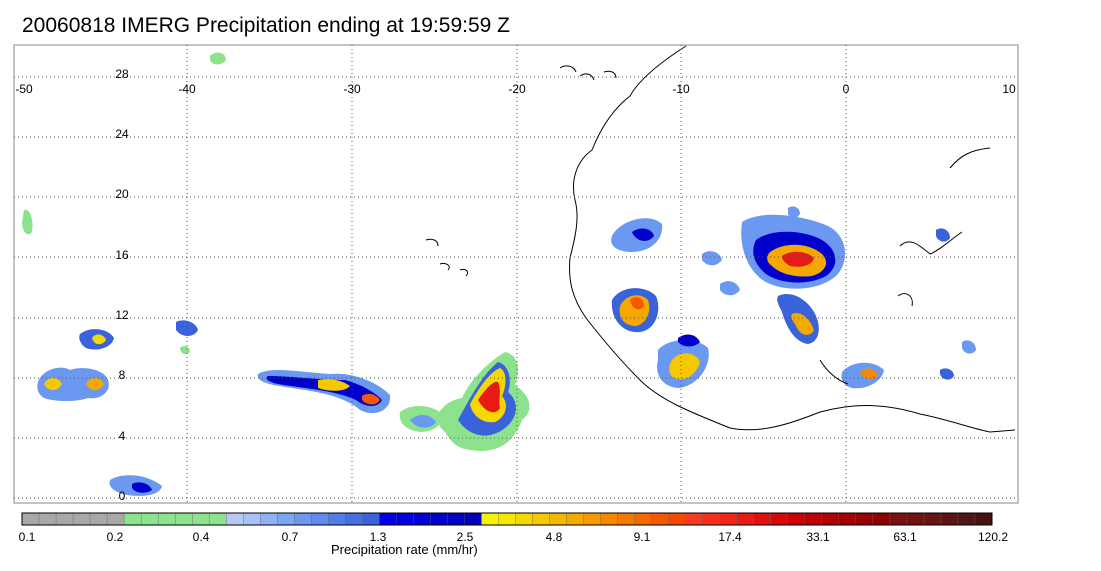 This screenshot has width=1101, height=571. What do you see at coordinates (404, 549) in the screenshot?
I see `colorbar-label: Precipitation rate (mm/hr)` at bounding box center [404, 549].